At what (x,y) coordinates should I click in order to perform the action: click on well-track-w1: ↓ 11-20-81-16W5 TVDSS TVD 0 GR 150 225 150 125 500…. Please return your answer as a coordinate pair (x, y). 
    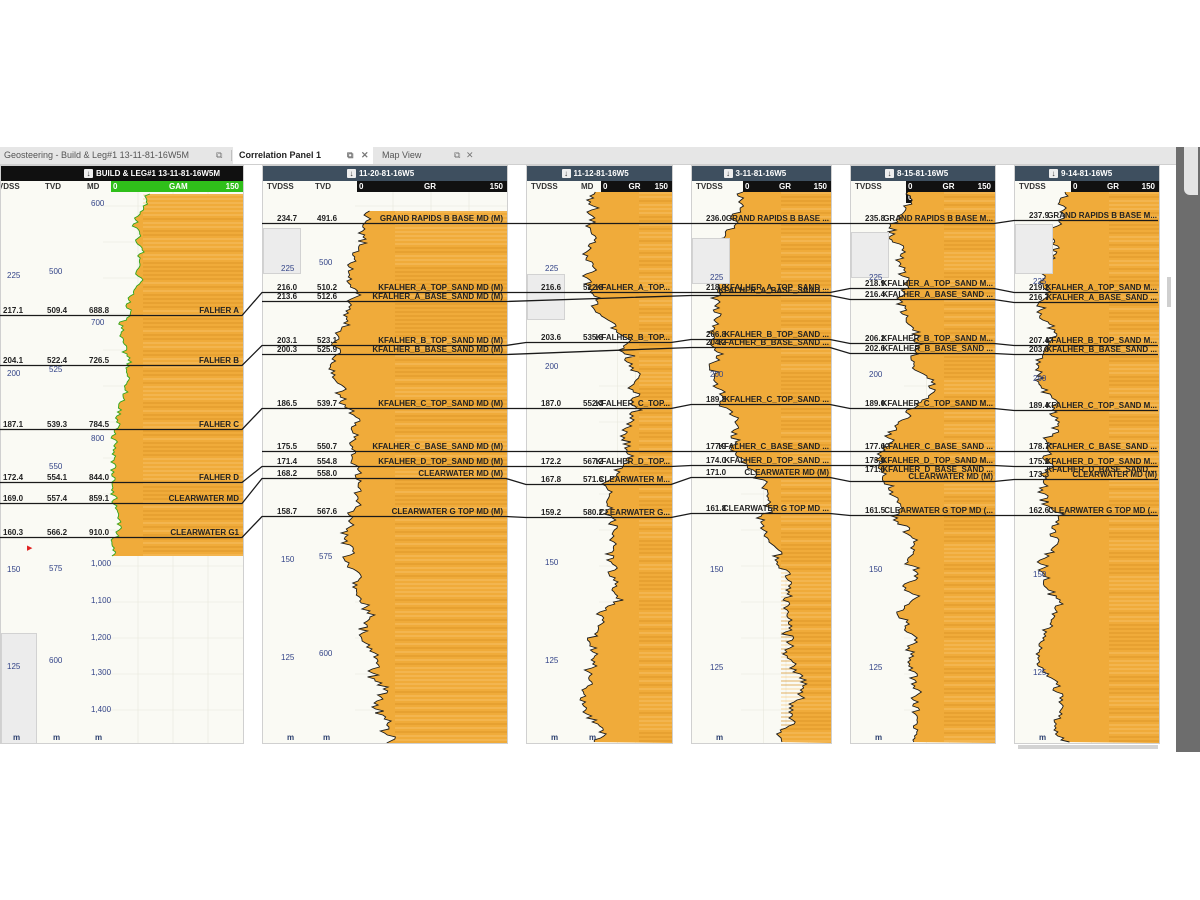
    Looking at the image, I should click on (385, 454).